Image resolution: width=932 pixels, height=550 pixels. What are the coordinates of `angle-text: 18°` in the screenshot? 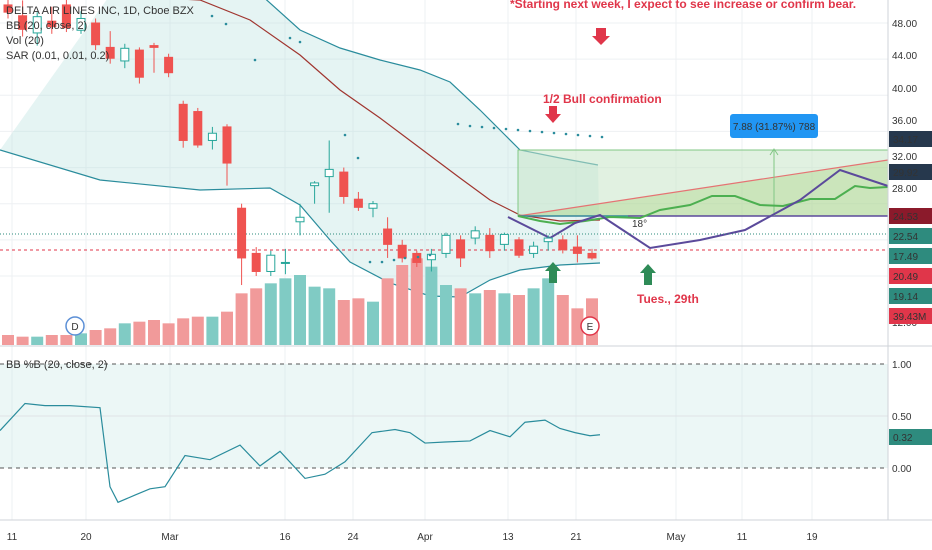 It's located at (639, 224).